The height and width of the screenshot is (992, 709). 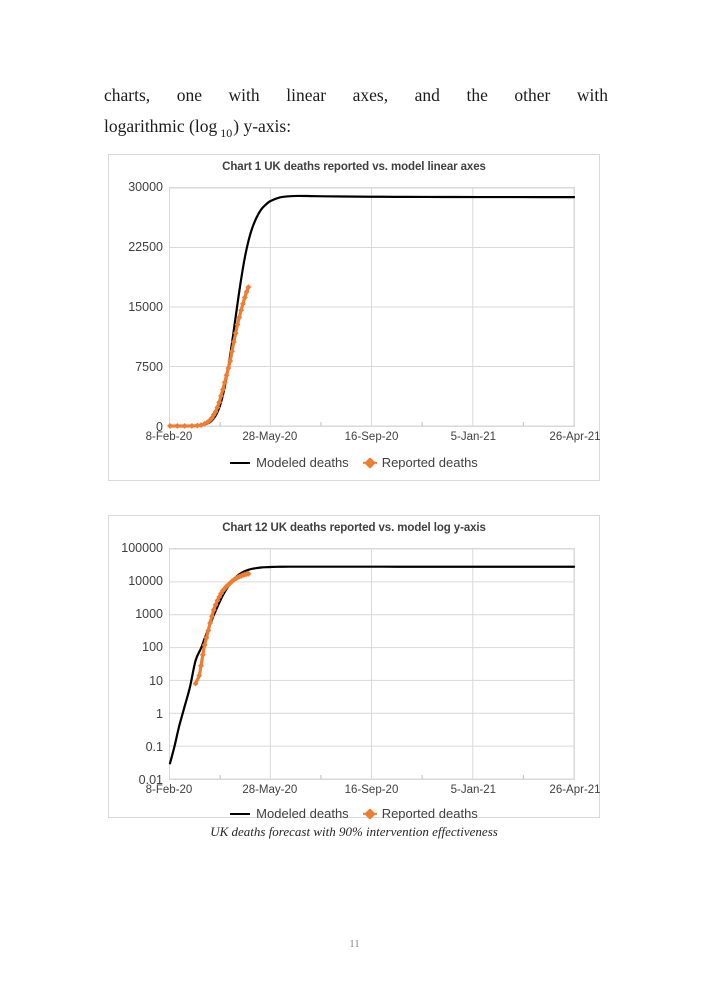 I want to click on y-tick-label: 100000, so click(x=142, y=548).